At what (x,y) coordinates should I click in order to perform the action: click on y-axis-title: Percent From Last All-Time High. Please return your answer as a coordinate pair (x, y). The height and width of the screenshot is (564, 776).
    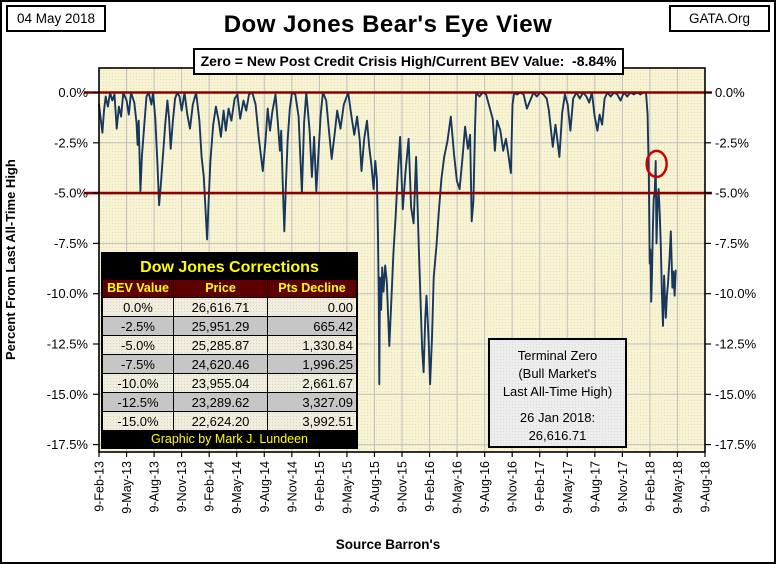
    Looking at the image, I should click on (10, 260).